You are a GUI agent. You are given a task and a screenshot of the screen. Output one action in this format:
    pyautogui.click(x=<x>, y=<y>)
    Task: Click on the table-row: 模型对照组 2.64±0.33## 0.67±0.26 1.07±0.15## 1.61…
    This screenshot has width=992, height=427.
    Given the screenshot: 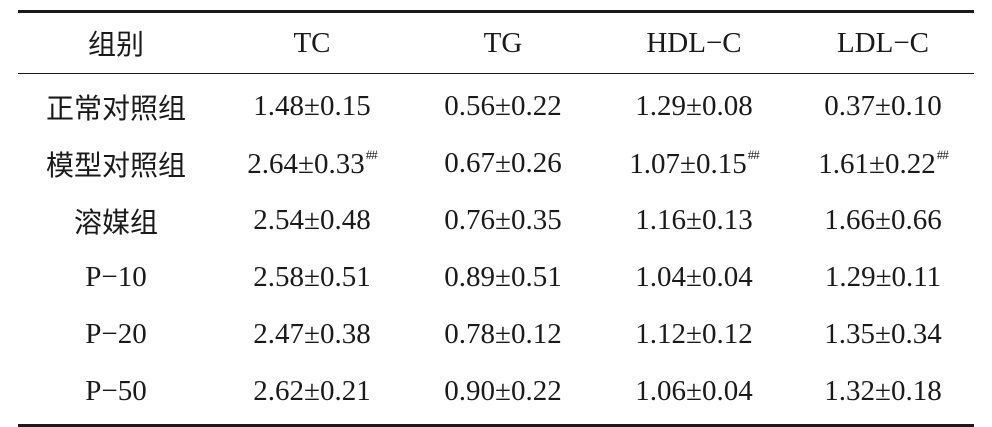 What is the action you would take?
    pyautogui.click(x=496, y=163)
    